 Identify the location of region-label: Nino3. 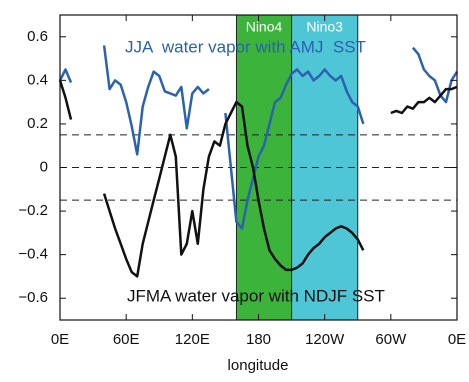
(324, 27).